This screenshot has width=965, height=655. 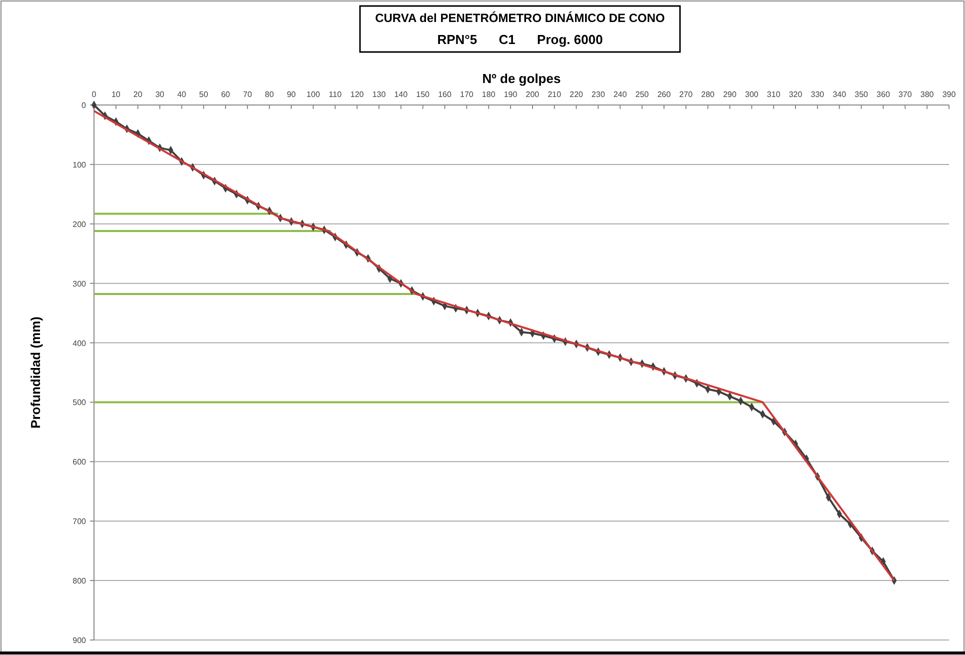 What do you see at coordinates (379, 94) in the screenshot?
I see `x-tick-label: 130` at bounding box center [379, 94].